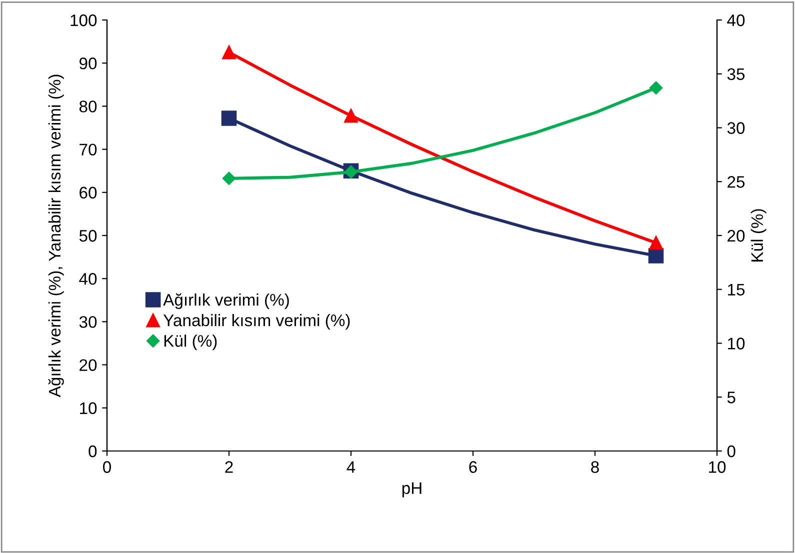 The width and height of the screenshot is (795, 553). I want to click on y2-tick-label: 25, so click(736, 182).